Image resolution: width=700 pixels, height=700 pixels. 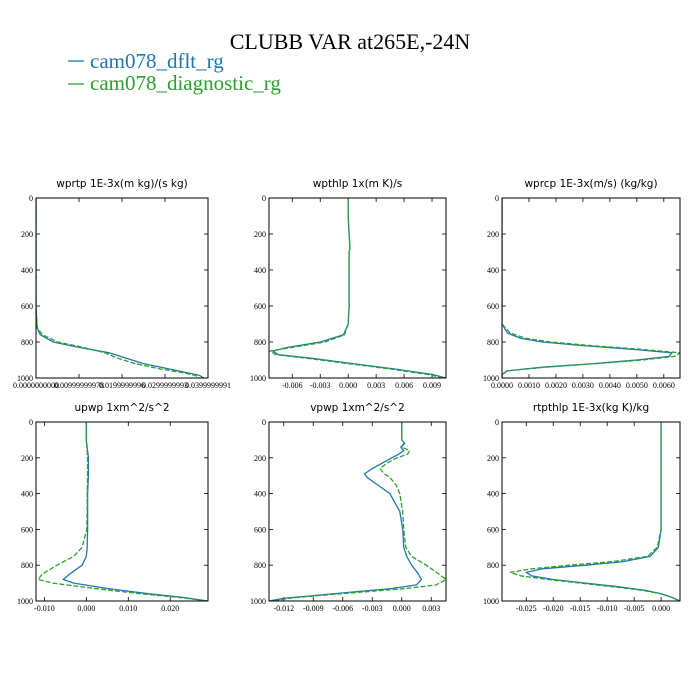 What do you see at coordinates (358, 184) in the screenshot?
I see `panel-title: wpthlp 1x(m K)/s` at bounding box center [358, 184].